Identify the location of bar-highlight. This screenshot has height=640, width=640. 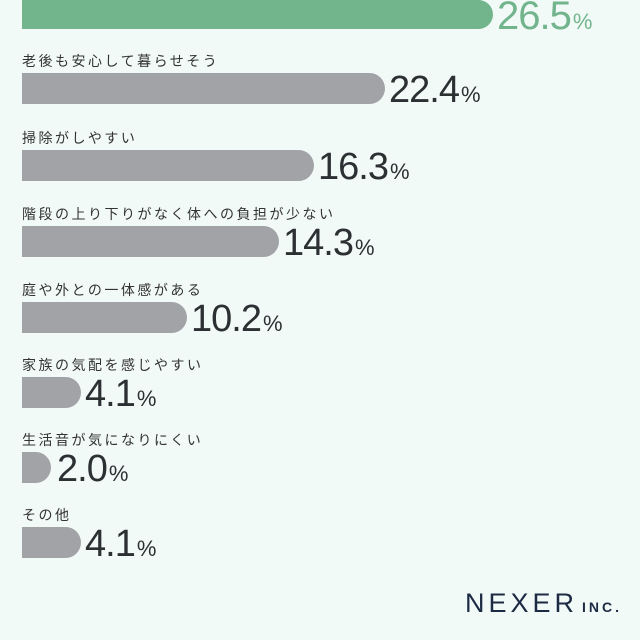
(257, 14).